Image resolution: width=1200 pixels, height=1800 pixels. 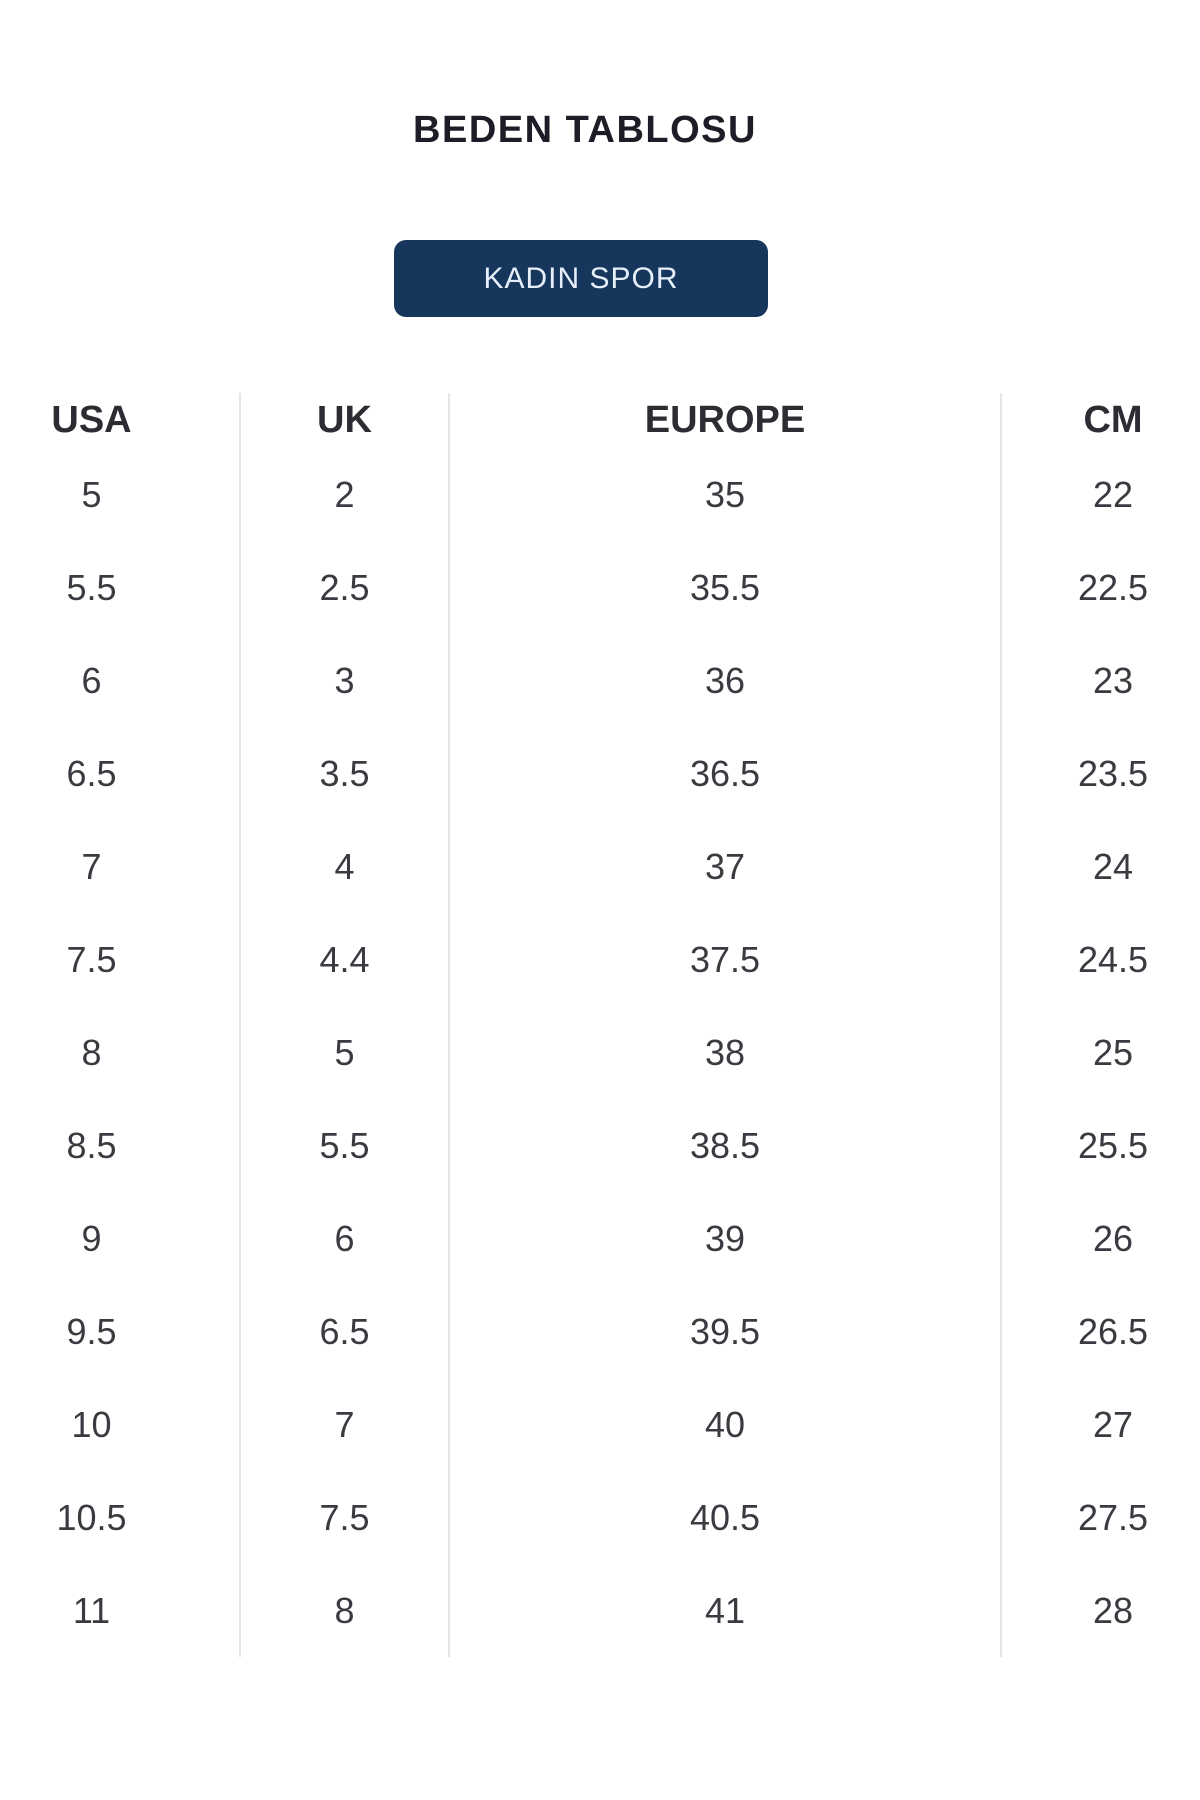 I want to click on table-row: 10 7 40 27, so click(x=600, y=1424).